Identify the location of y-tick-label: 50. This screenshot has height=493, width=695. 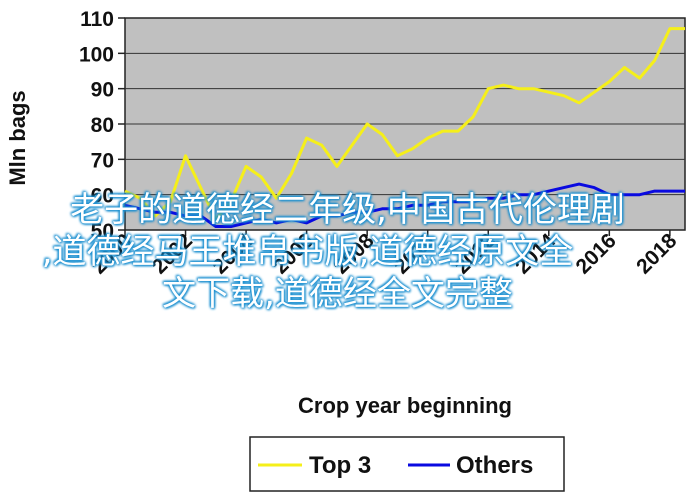
(102, 231).